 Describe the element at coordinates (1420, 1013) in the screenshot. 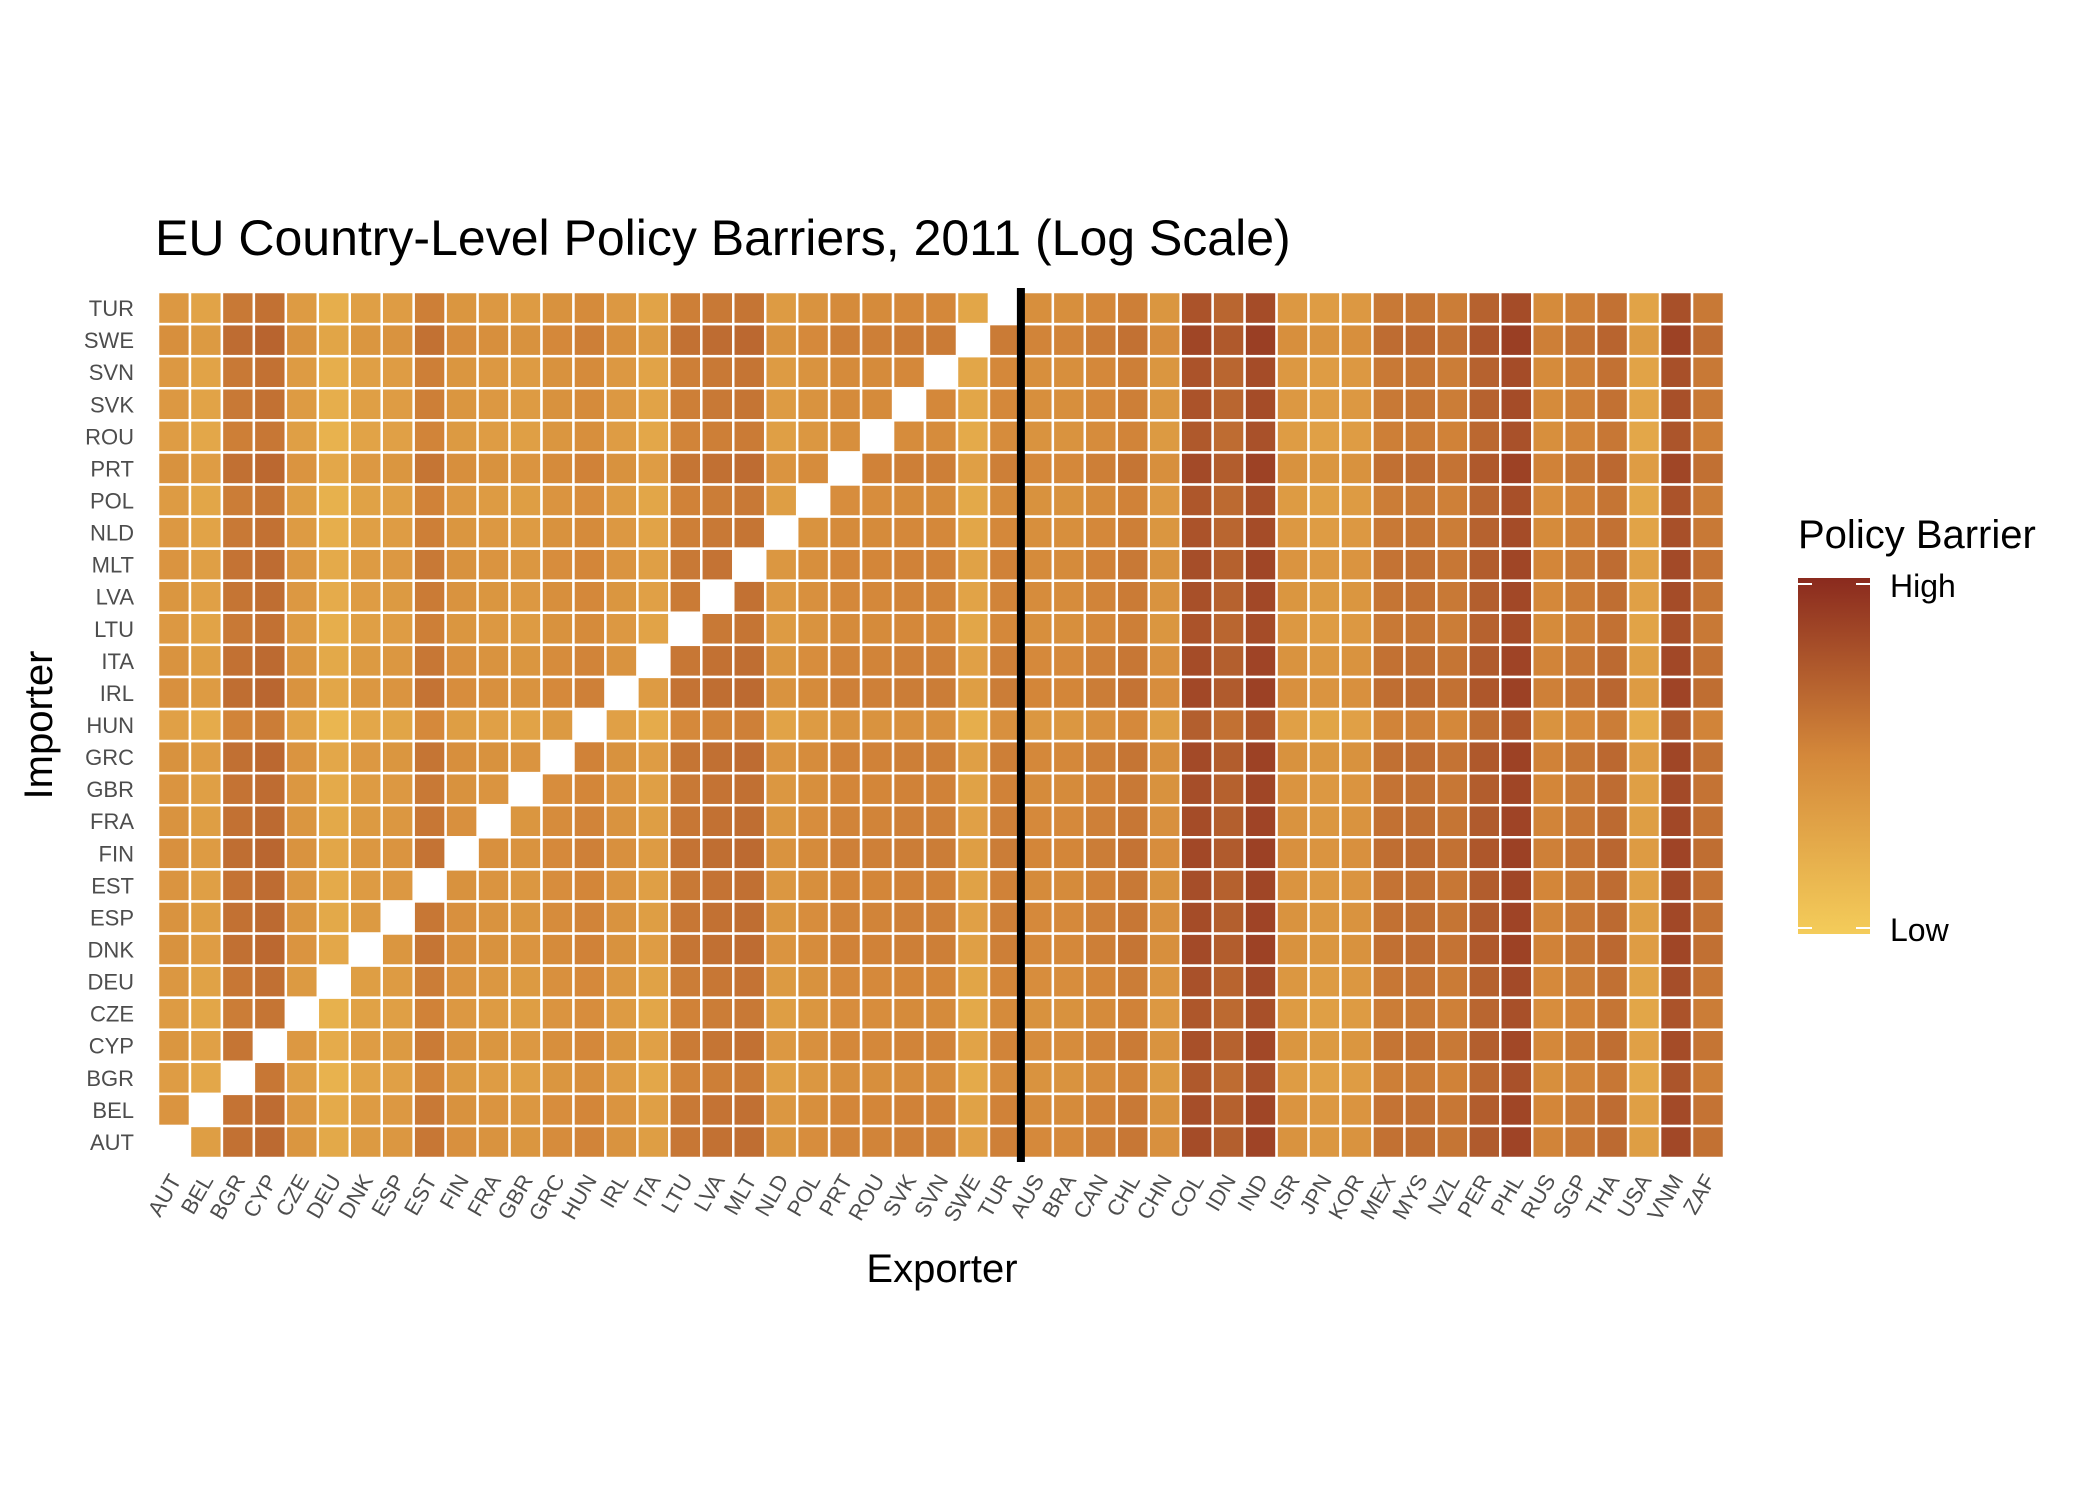

I see `heatmap-cell-cze-mys` at that location.